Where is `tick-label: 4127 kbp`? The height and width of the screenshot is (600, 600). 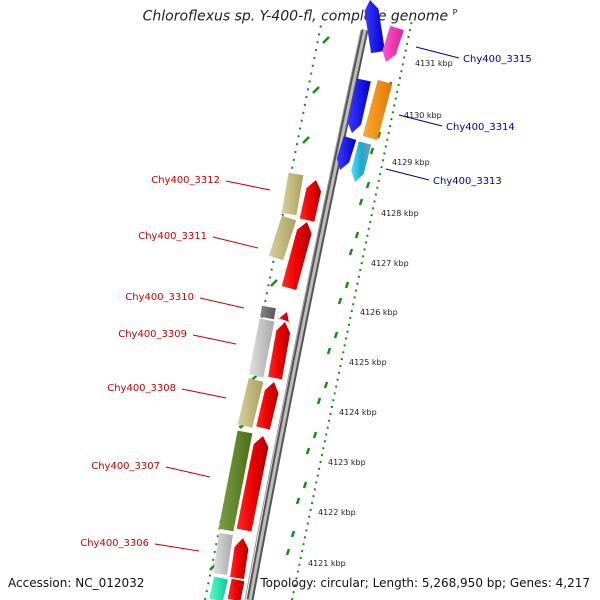 tick-label: 4127 kbp is located at coordinates (390, 263).